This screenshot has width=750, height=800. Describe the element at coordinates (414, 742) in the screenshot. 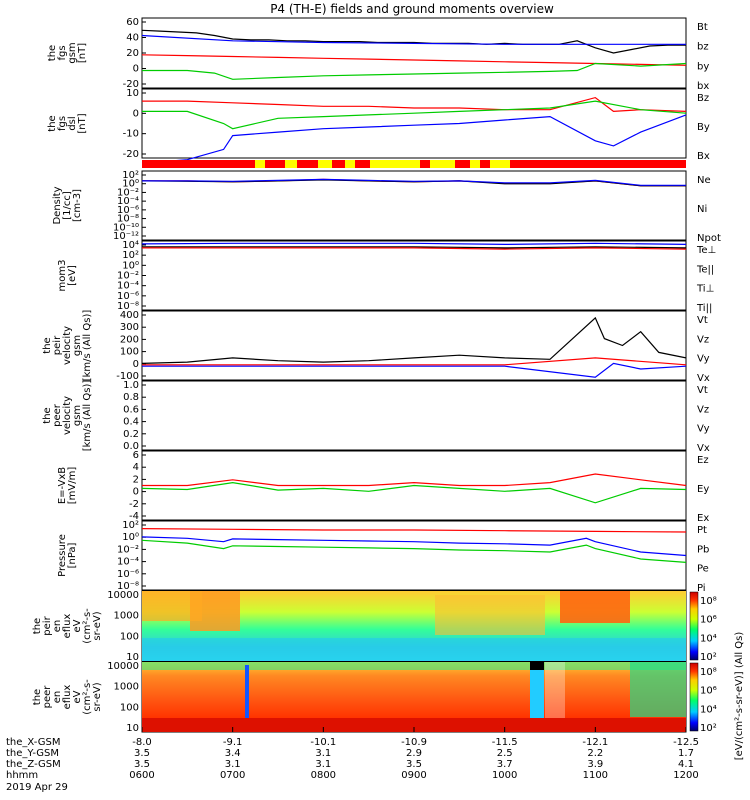

I see `x-axis-value: -10.9` at that location.